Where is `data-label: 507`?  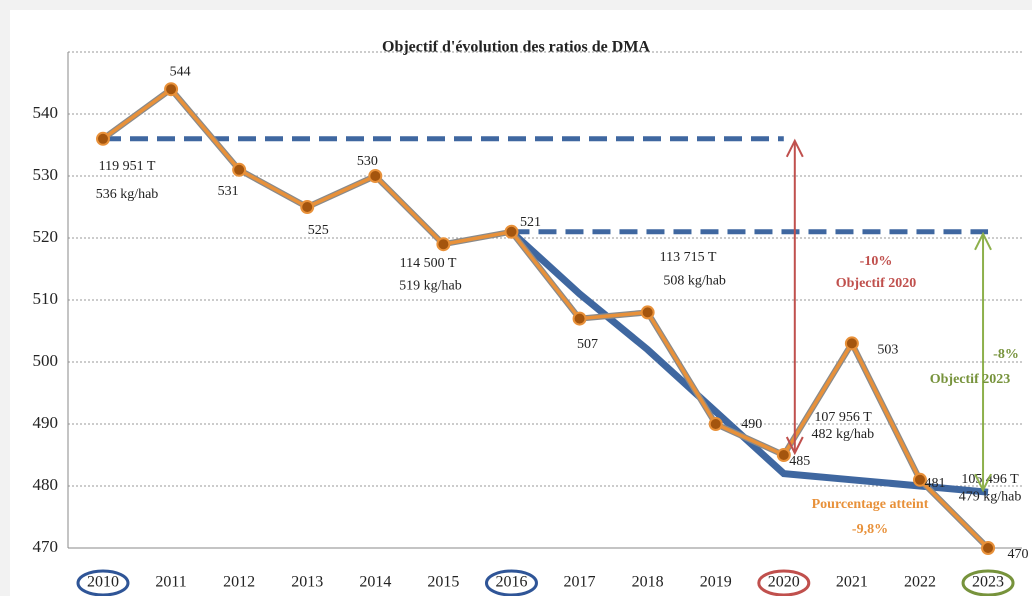 data-label: 507 is located at coordinates (587, 344).